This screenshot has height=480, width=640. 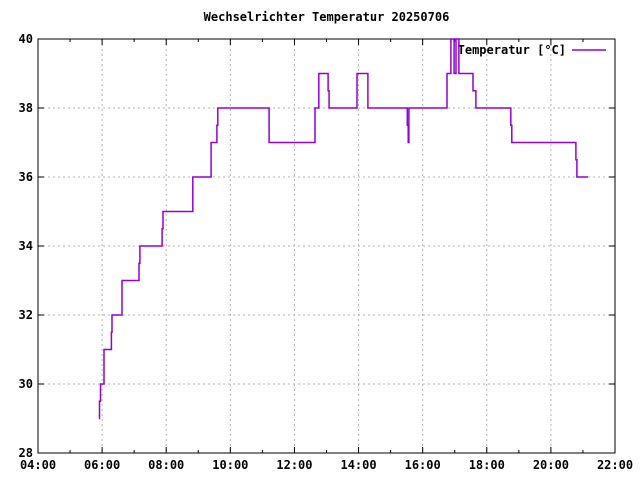 I want to click on x-tick-label: 06:00, so click(x=102, y=465).